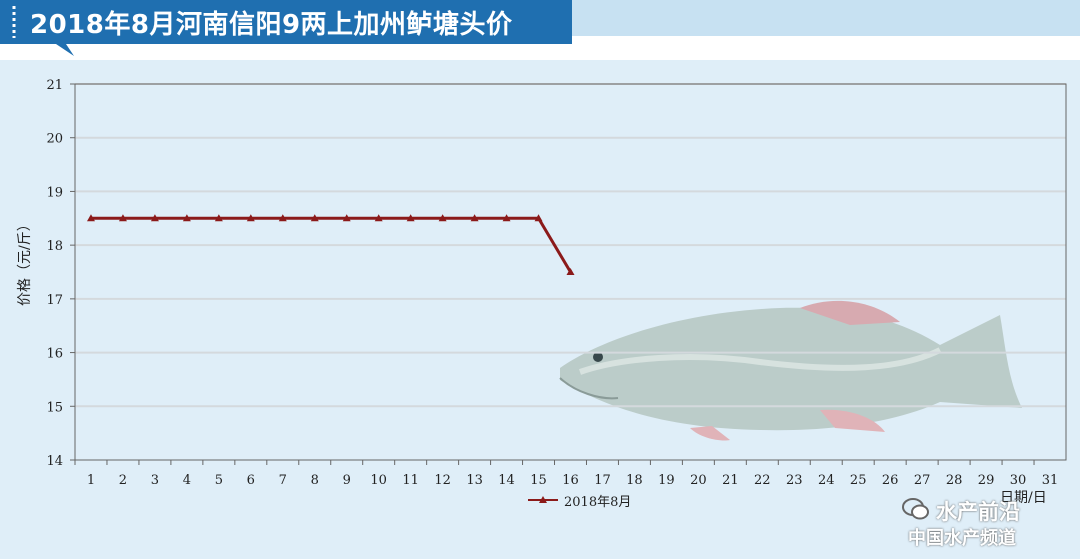  Describe the element at coordinates (283, 480) in the screenshot. I see `x-tick-label: 7` at that location.